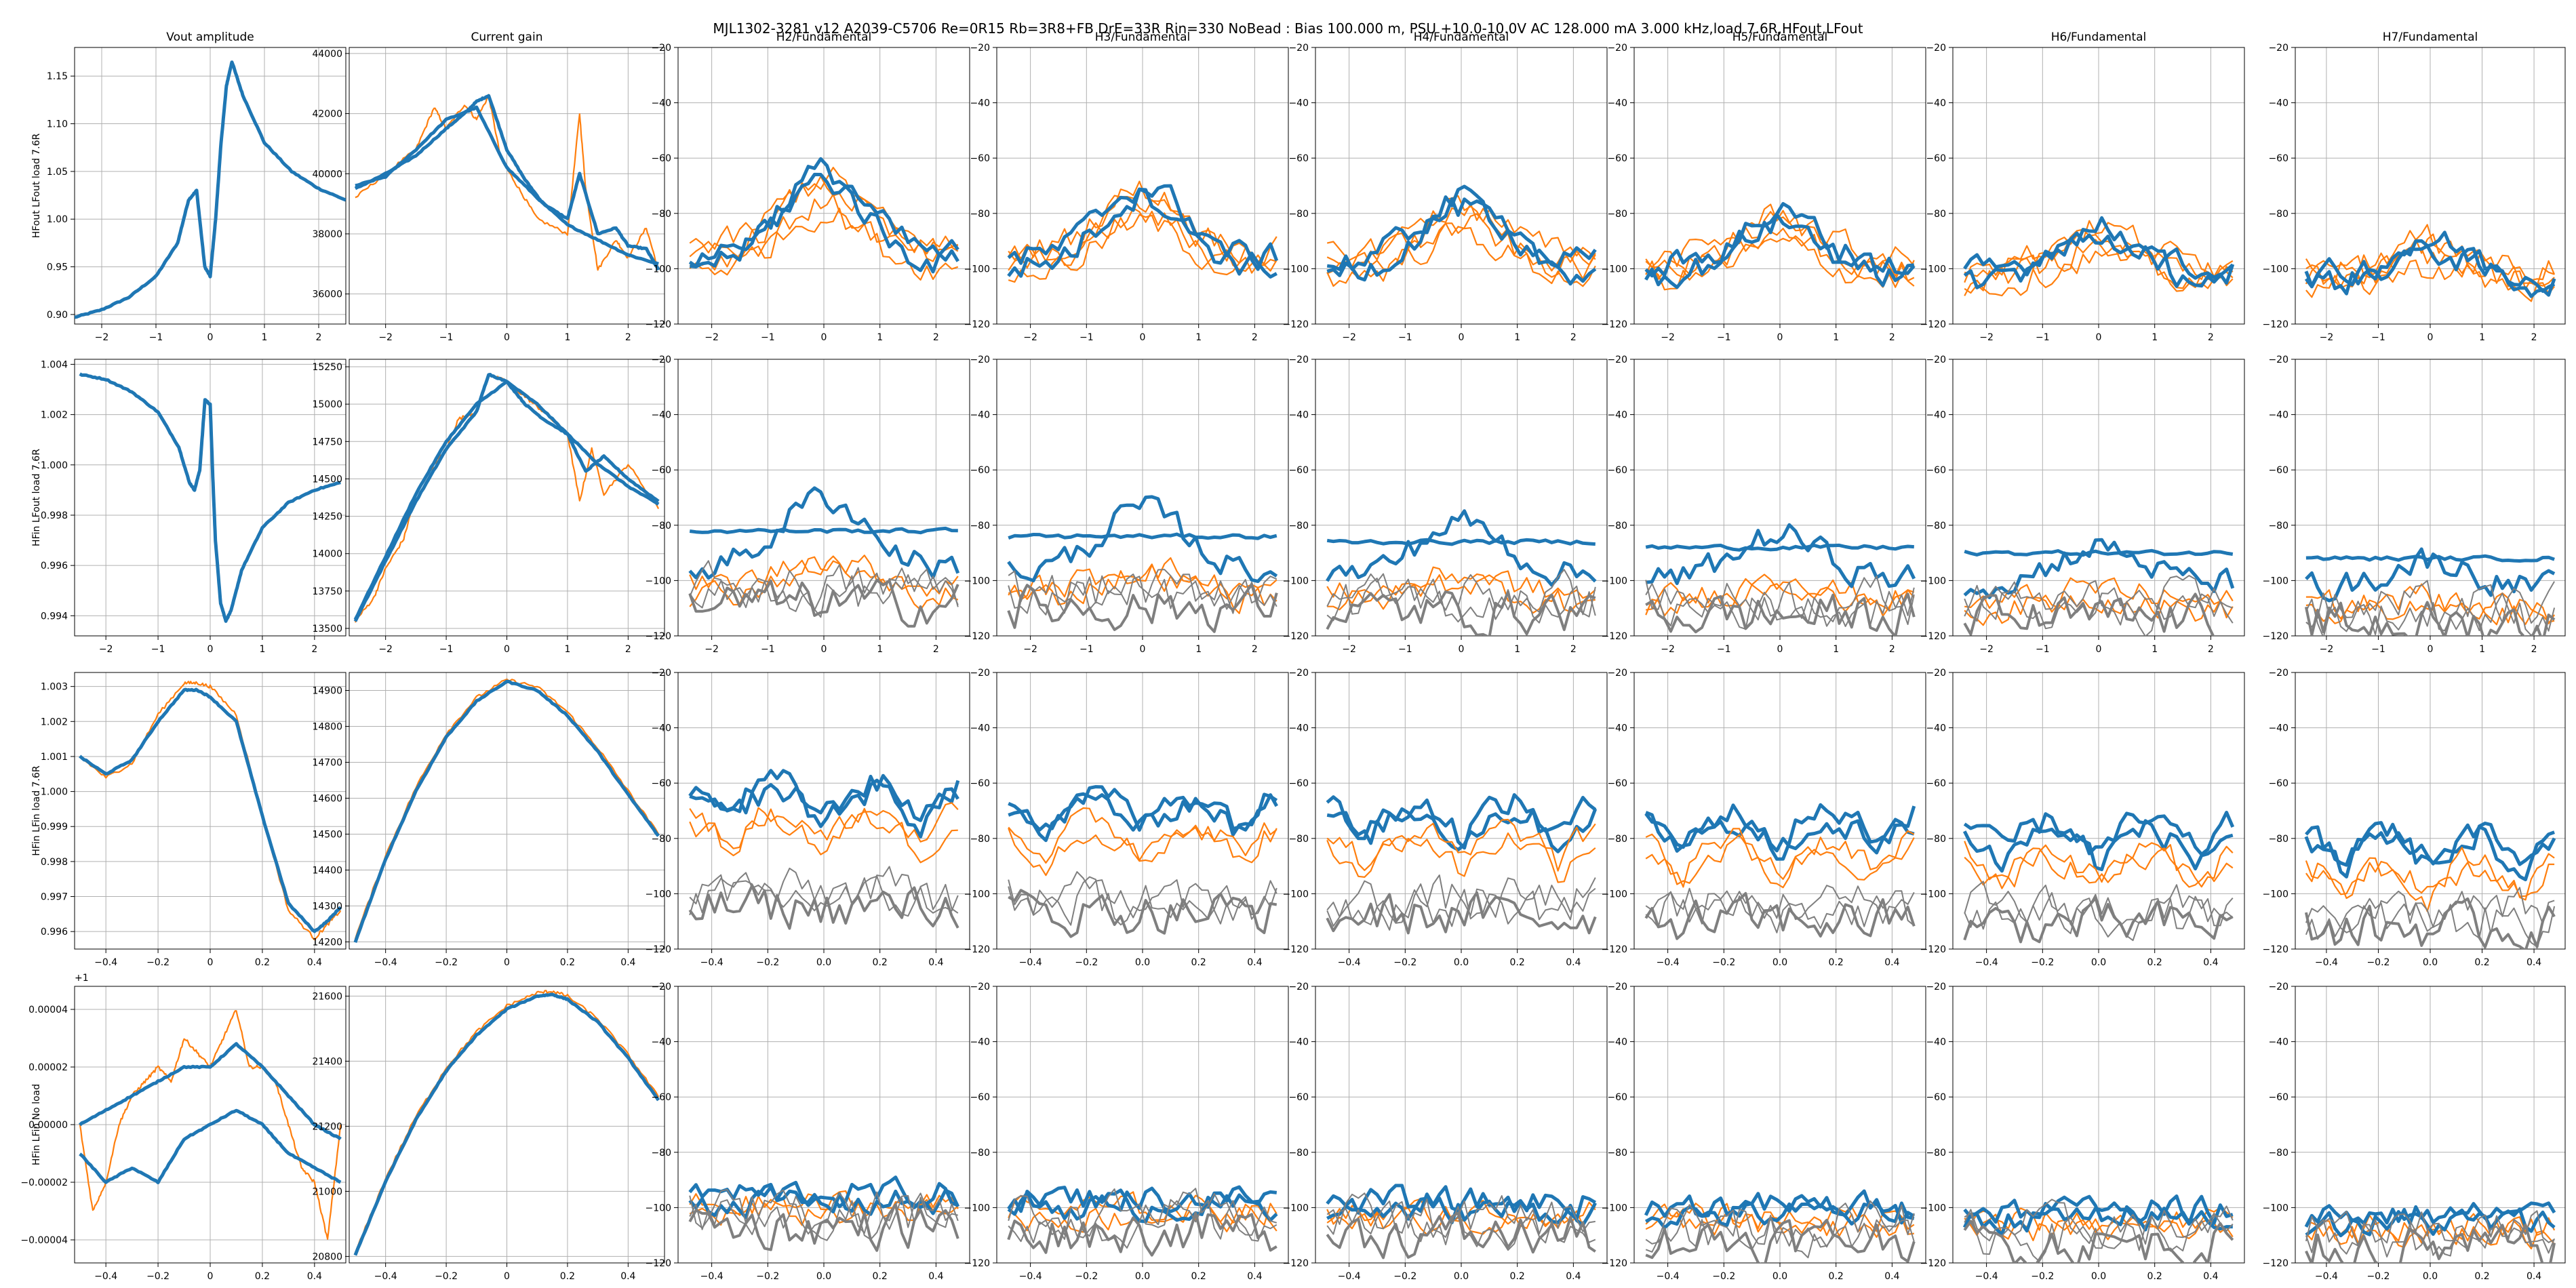 Image resolution: width=2576 pixels, height=1288 pixels. What do you see at coordinates (1143, 37) in the screenshot?
I see `column-title: H3/Fundamental` at bounding box center [1143, 37].